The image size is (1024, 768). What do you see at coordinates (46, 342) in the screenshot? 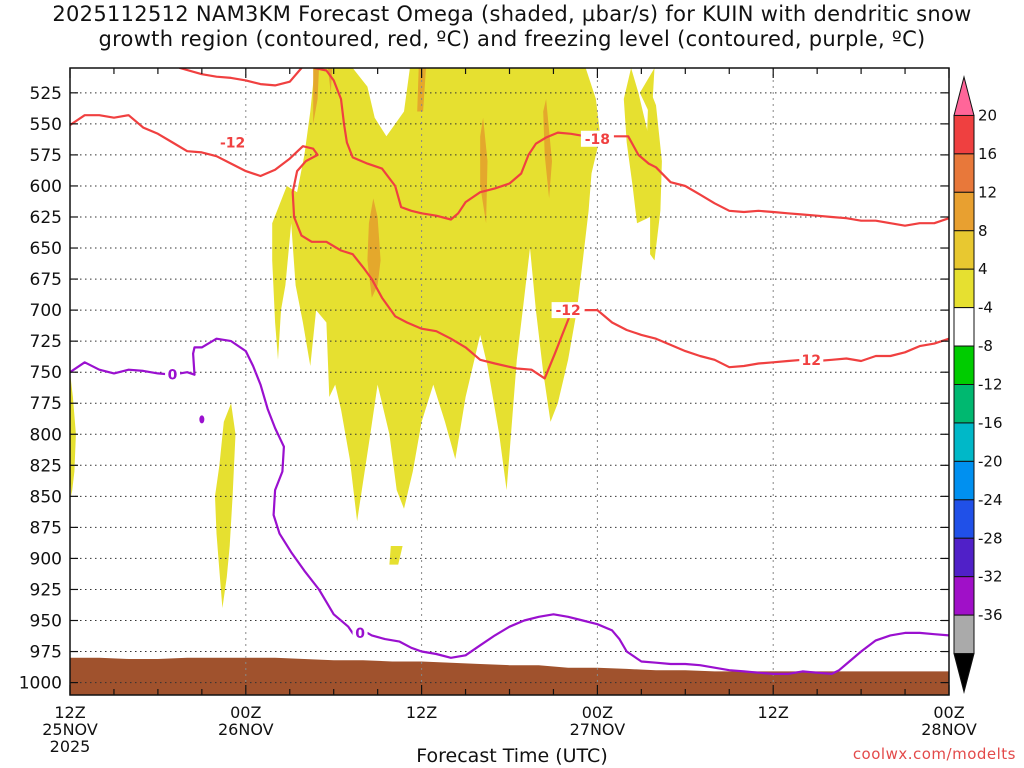
I see `y-tick-label-725: 725` at bounding box center [46, 342].